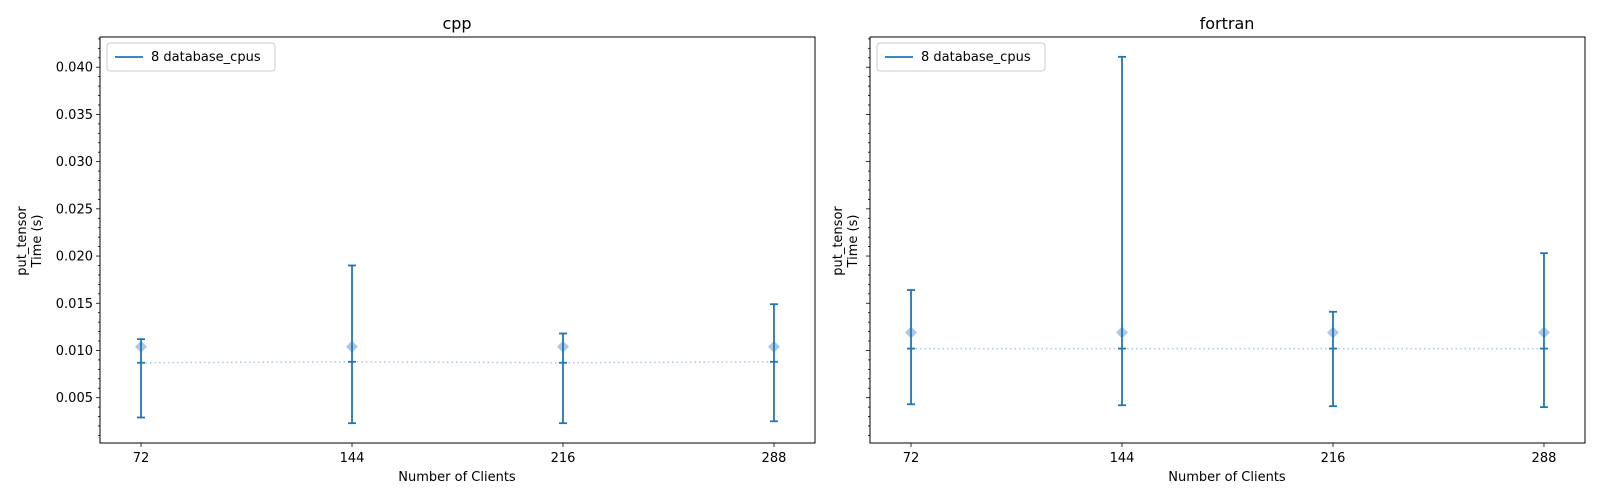 The width and height of the screenshot is (1600, 500). Describe the element at coordinates (74, 351) in the screenshot. I see `y-tick-label: 0.010` at that location.